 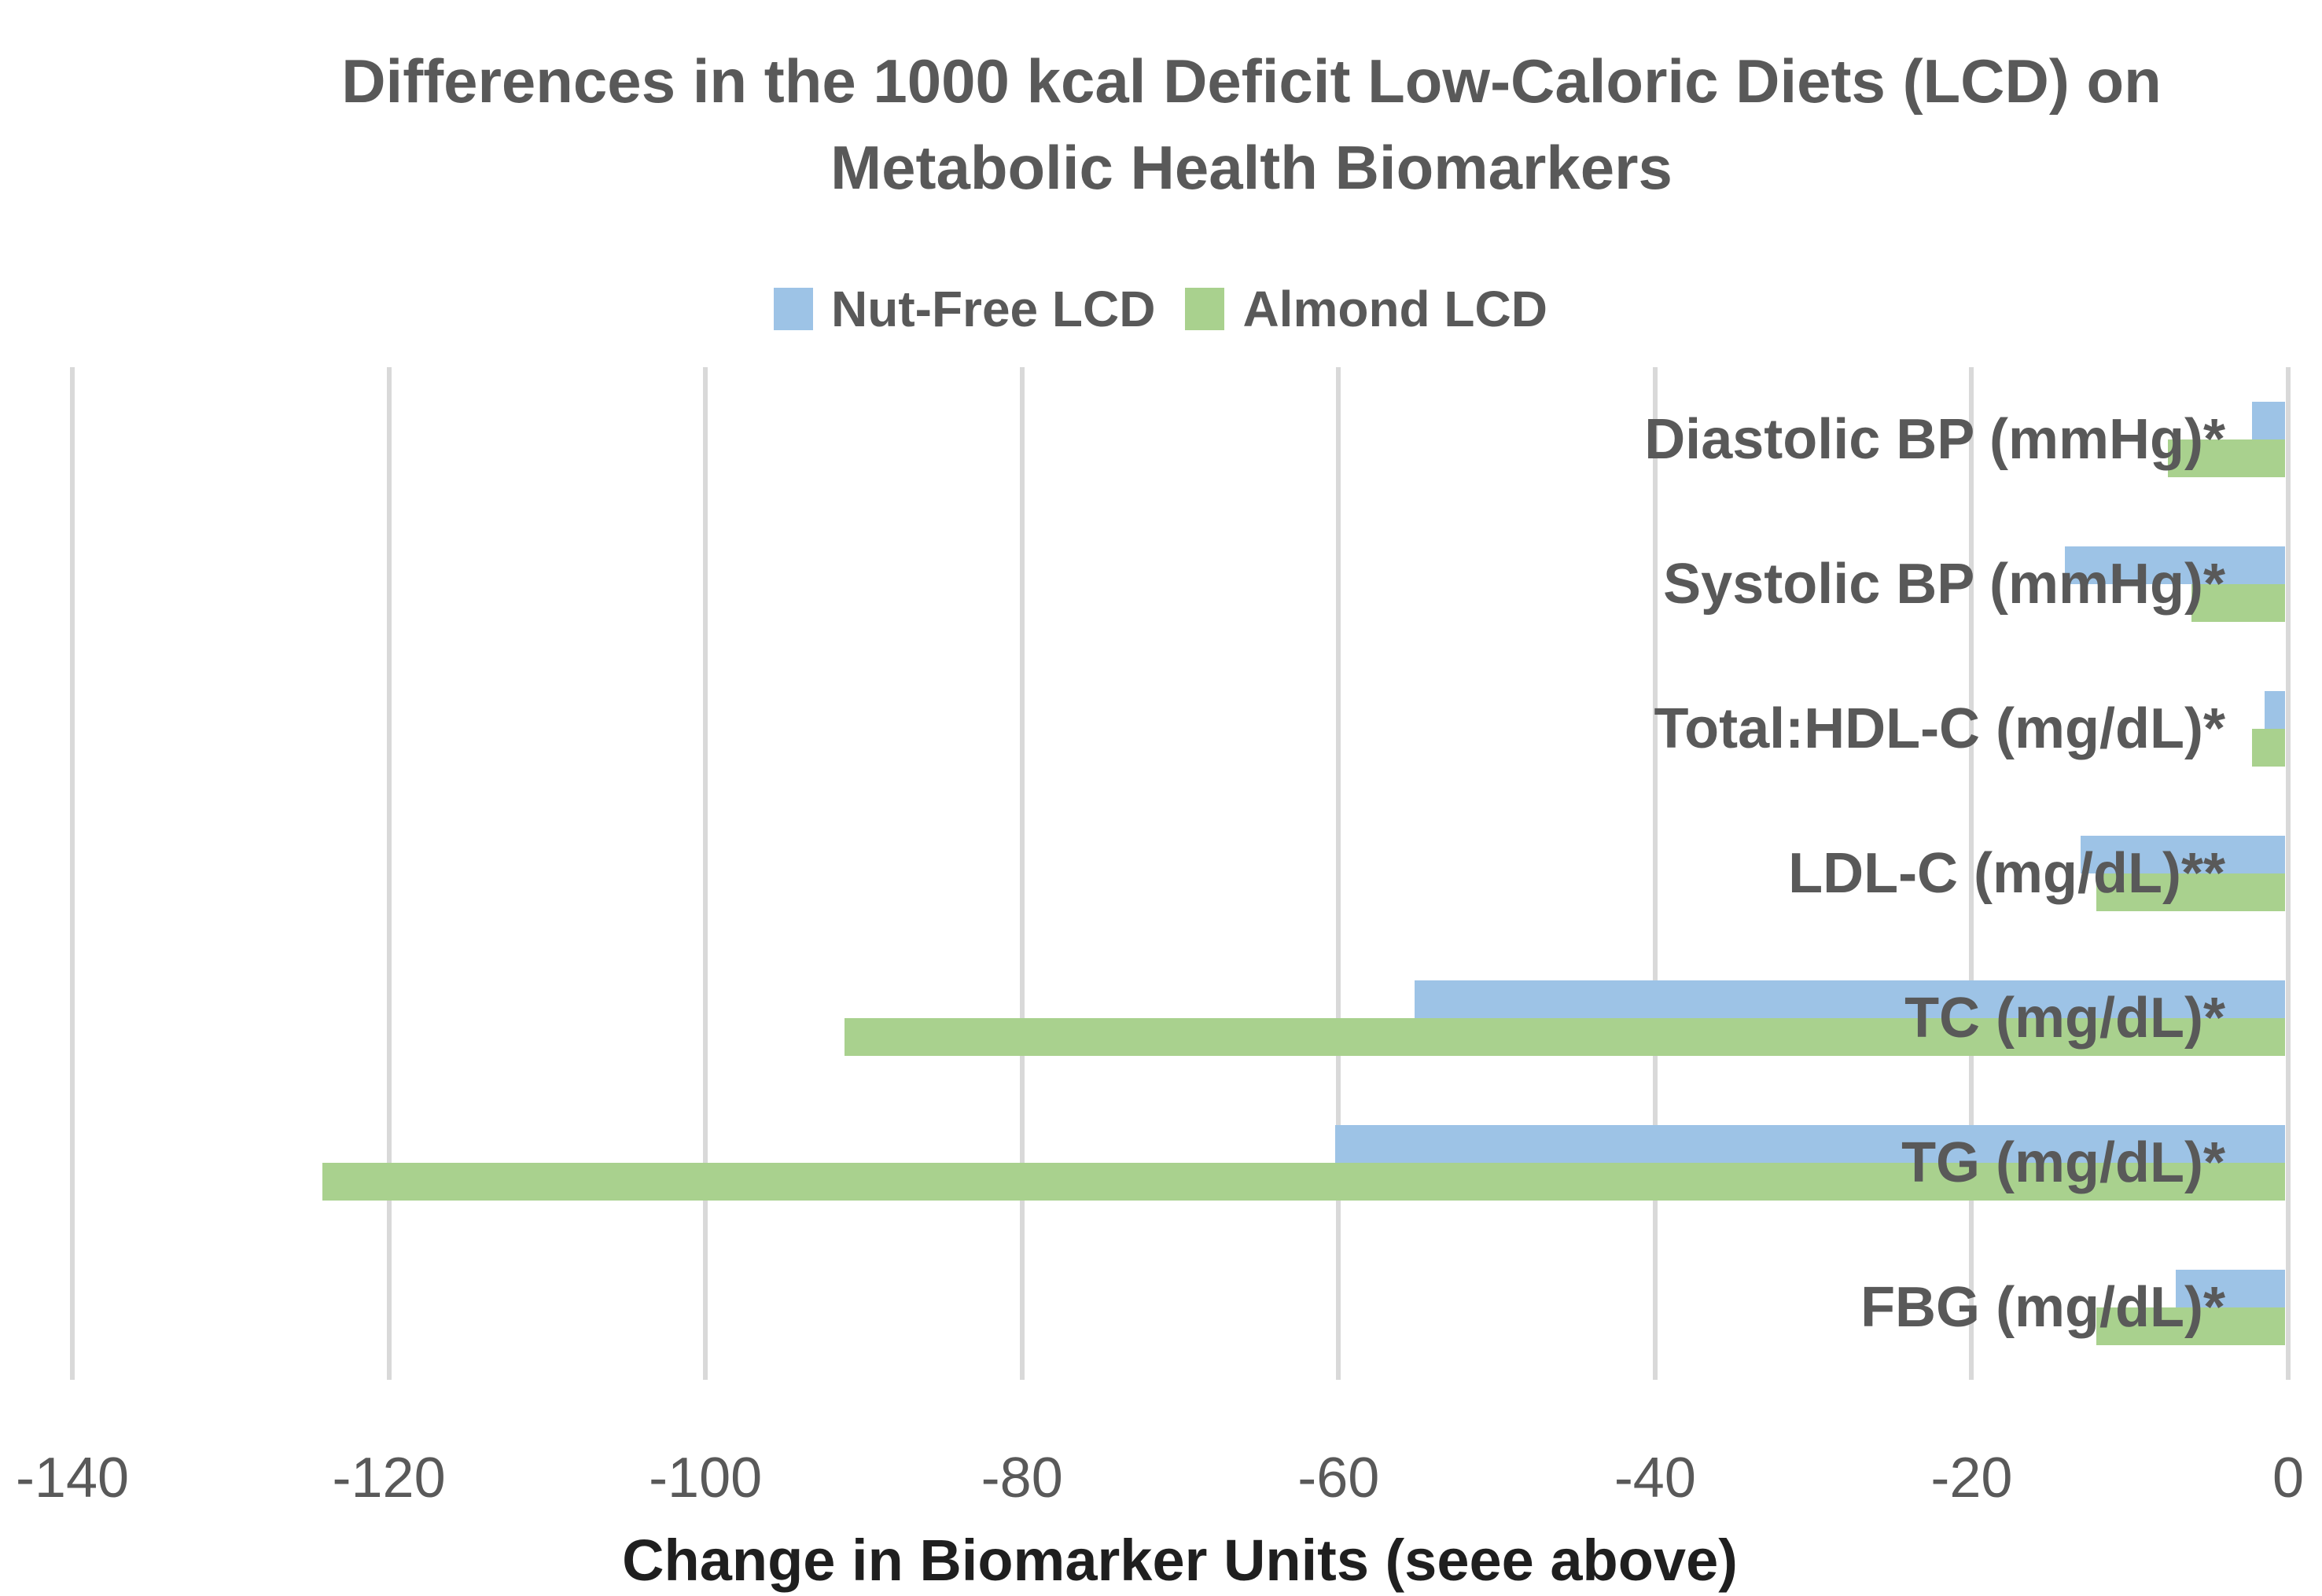 What do you see at coordinates (1338, 873) in the screenshot?
I see `gridline--60` at bounding box center [1338, 873].